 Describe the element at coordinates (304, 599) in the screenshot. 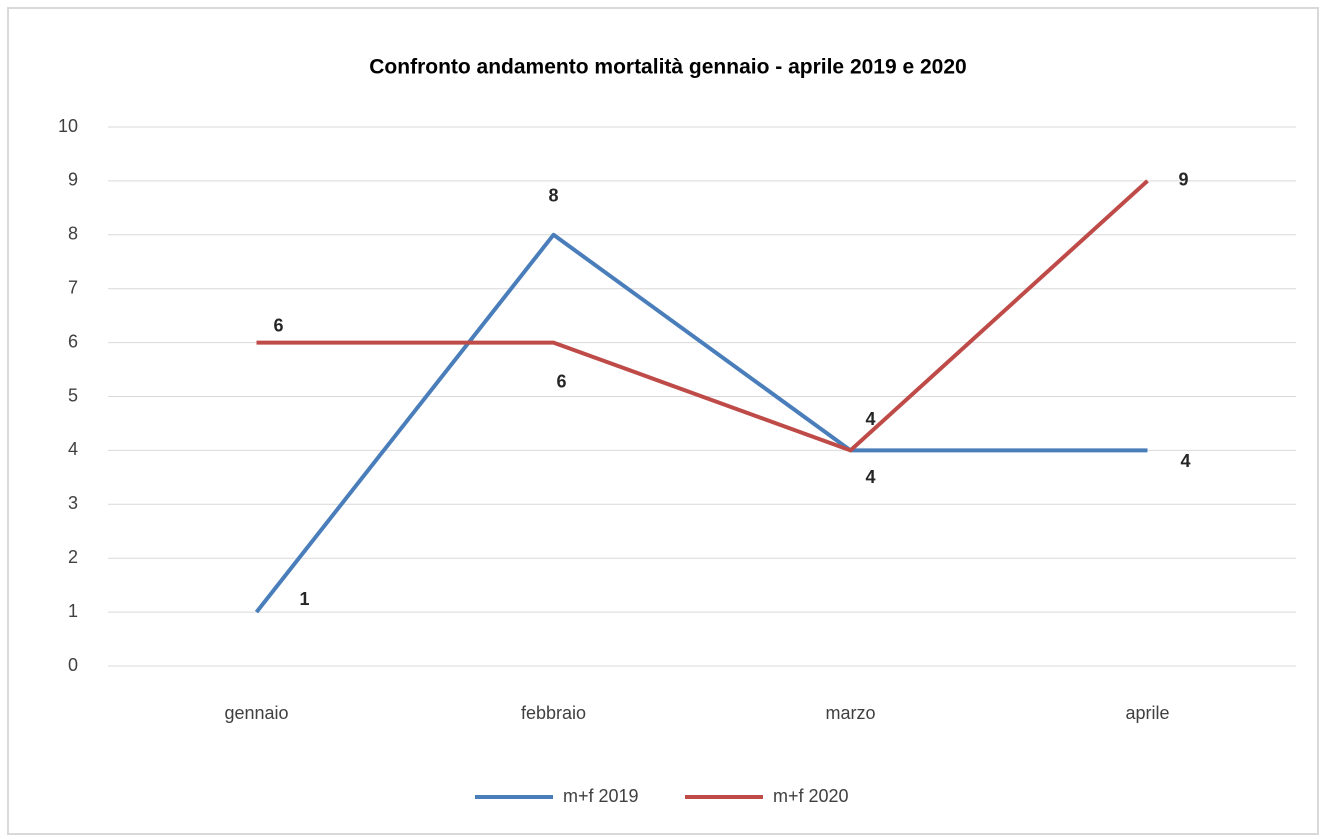

I see `data-label: 1` at that location.